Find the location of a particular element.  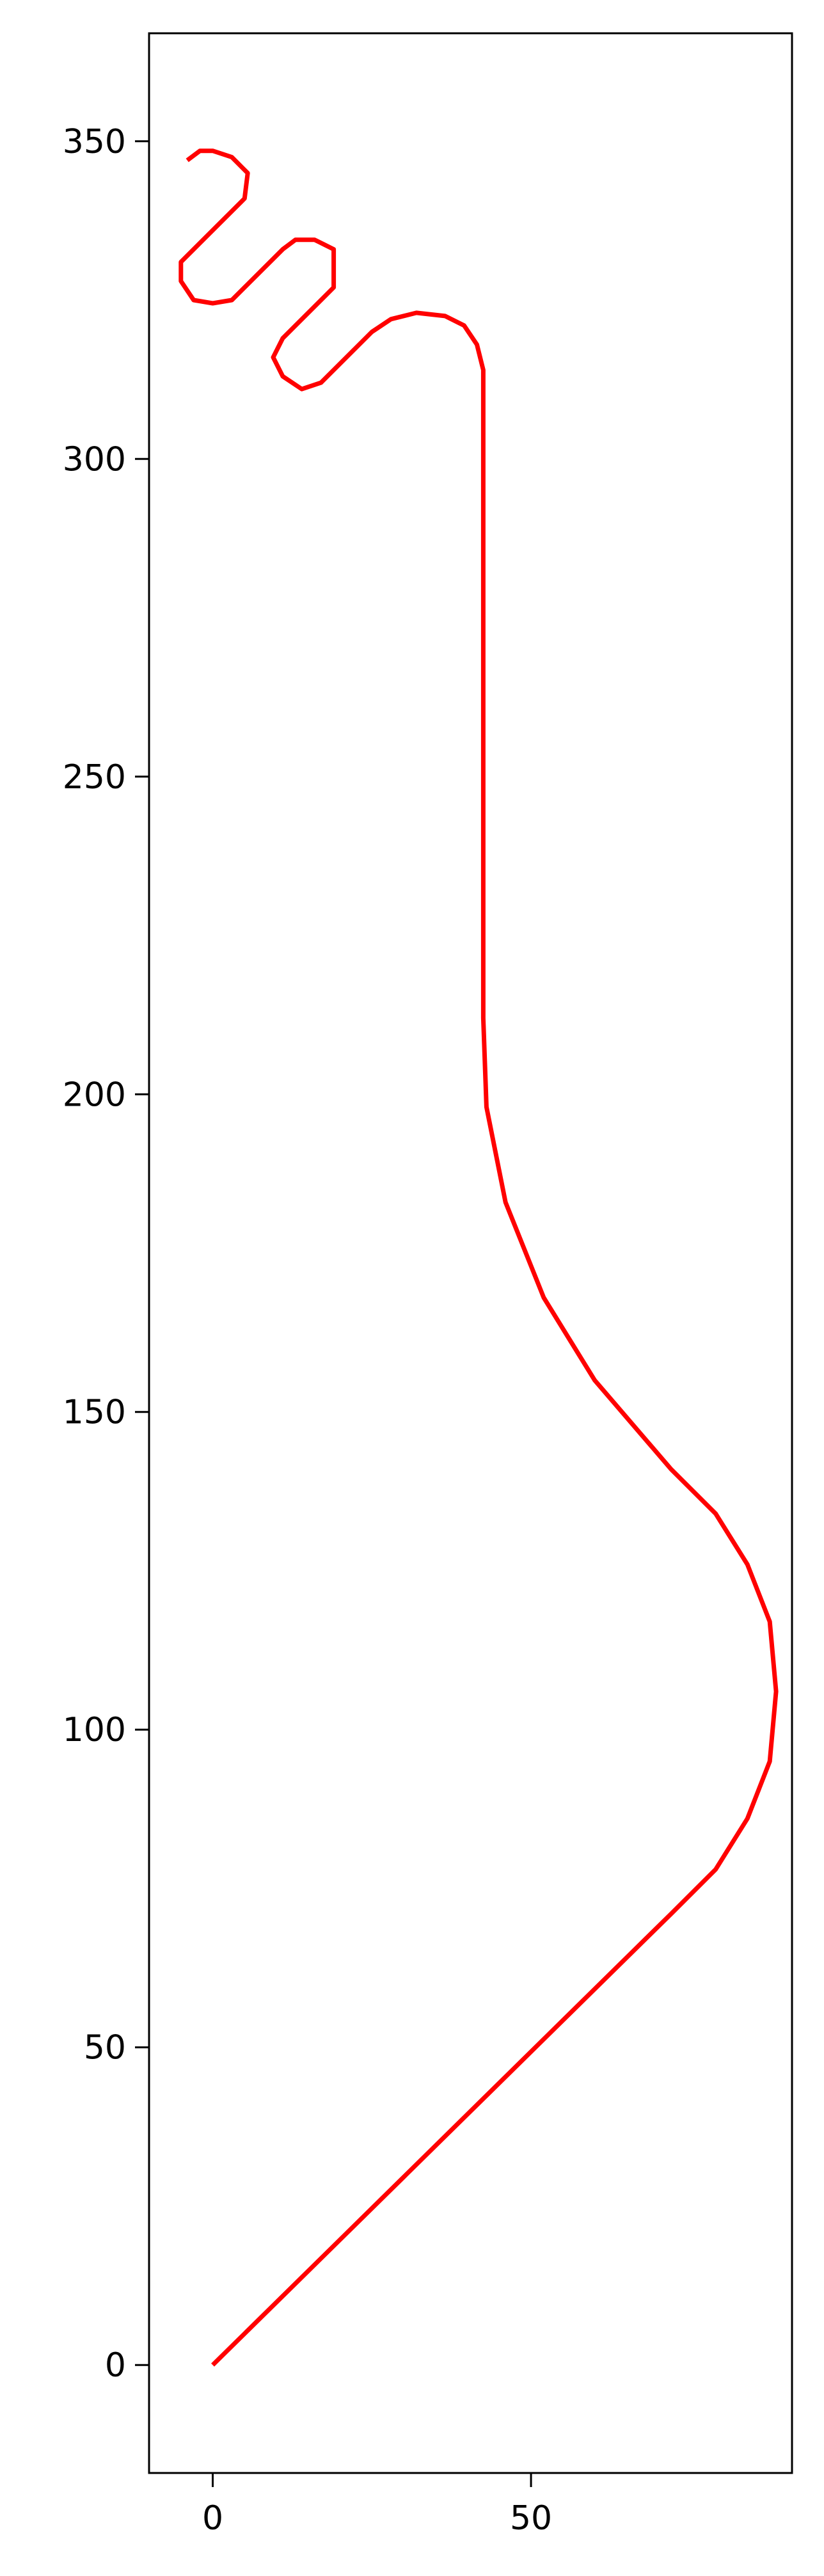

y-tick-label: 200 is located at coordinates (94, 1095).